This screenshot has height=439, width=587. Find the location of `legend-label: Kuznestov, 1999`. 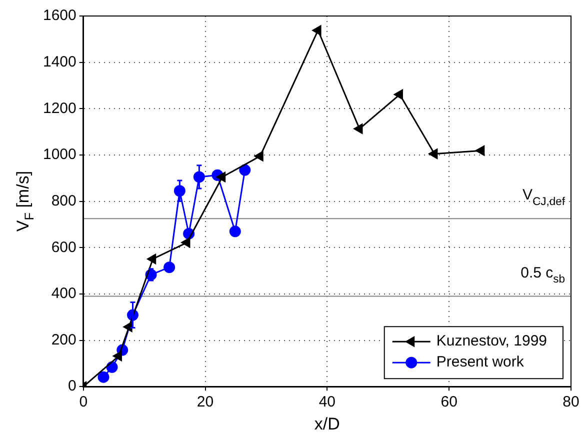

legend-label: Kuznestov, 1999 is located at coordinates (492, 341).